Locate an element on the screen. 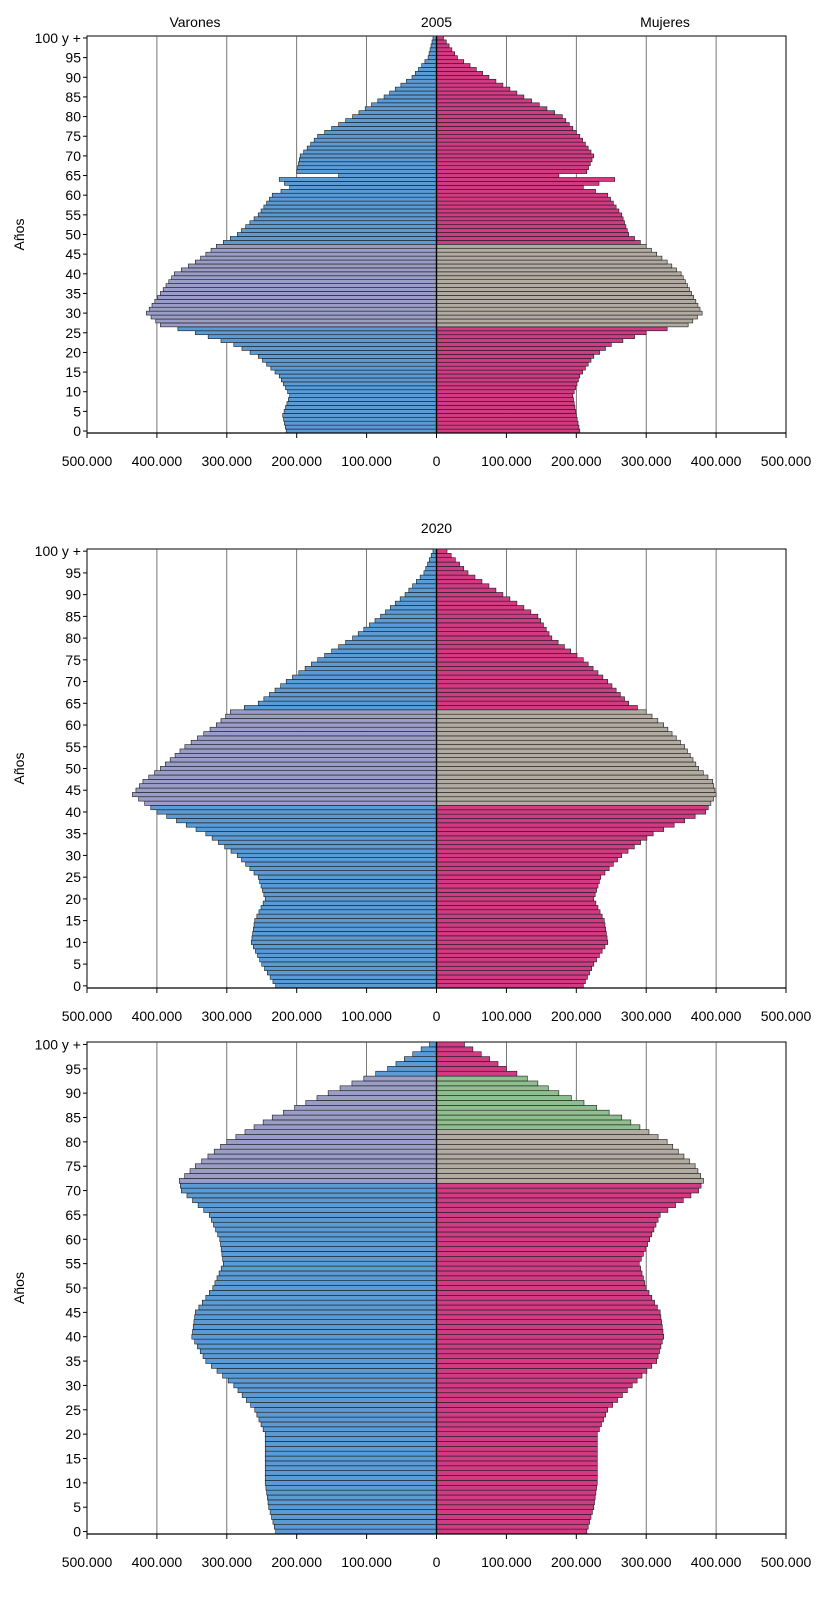 Image resolution: width=837 pixels, height=1601 pixels. y-tick-label: 25 is located at coordinates (73, 333).